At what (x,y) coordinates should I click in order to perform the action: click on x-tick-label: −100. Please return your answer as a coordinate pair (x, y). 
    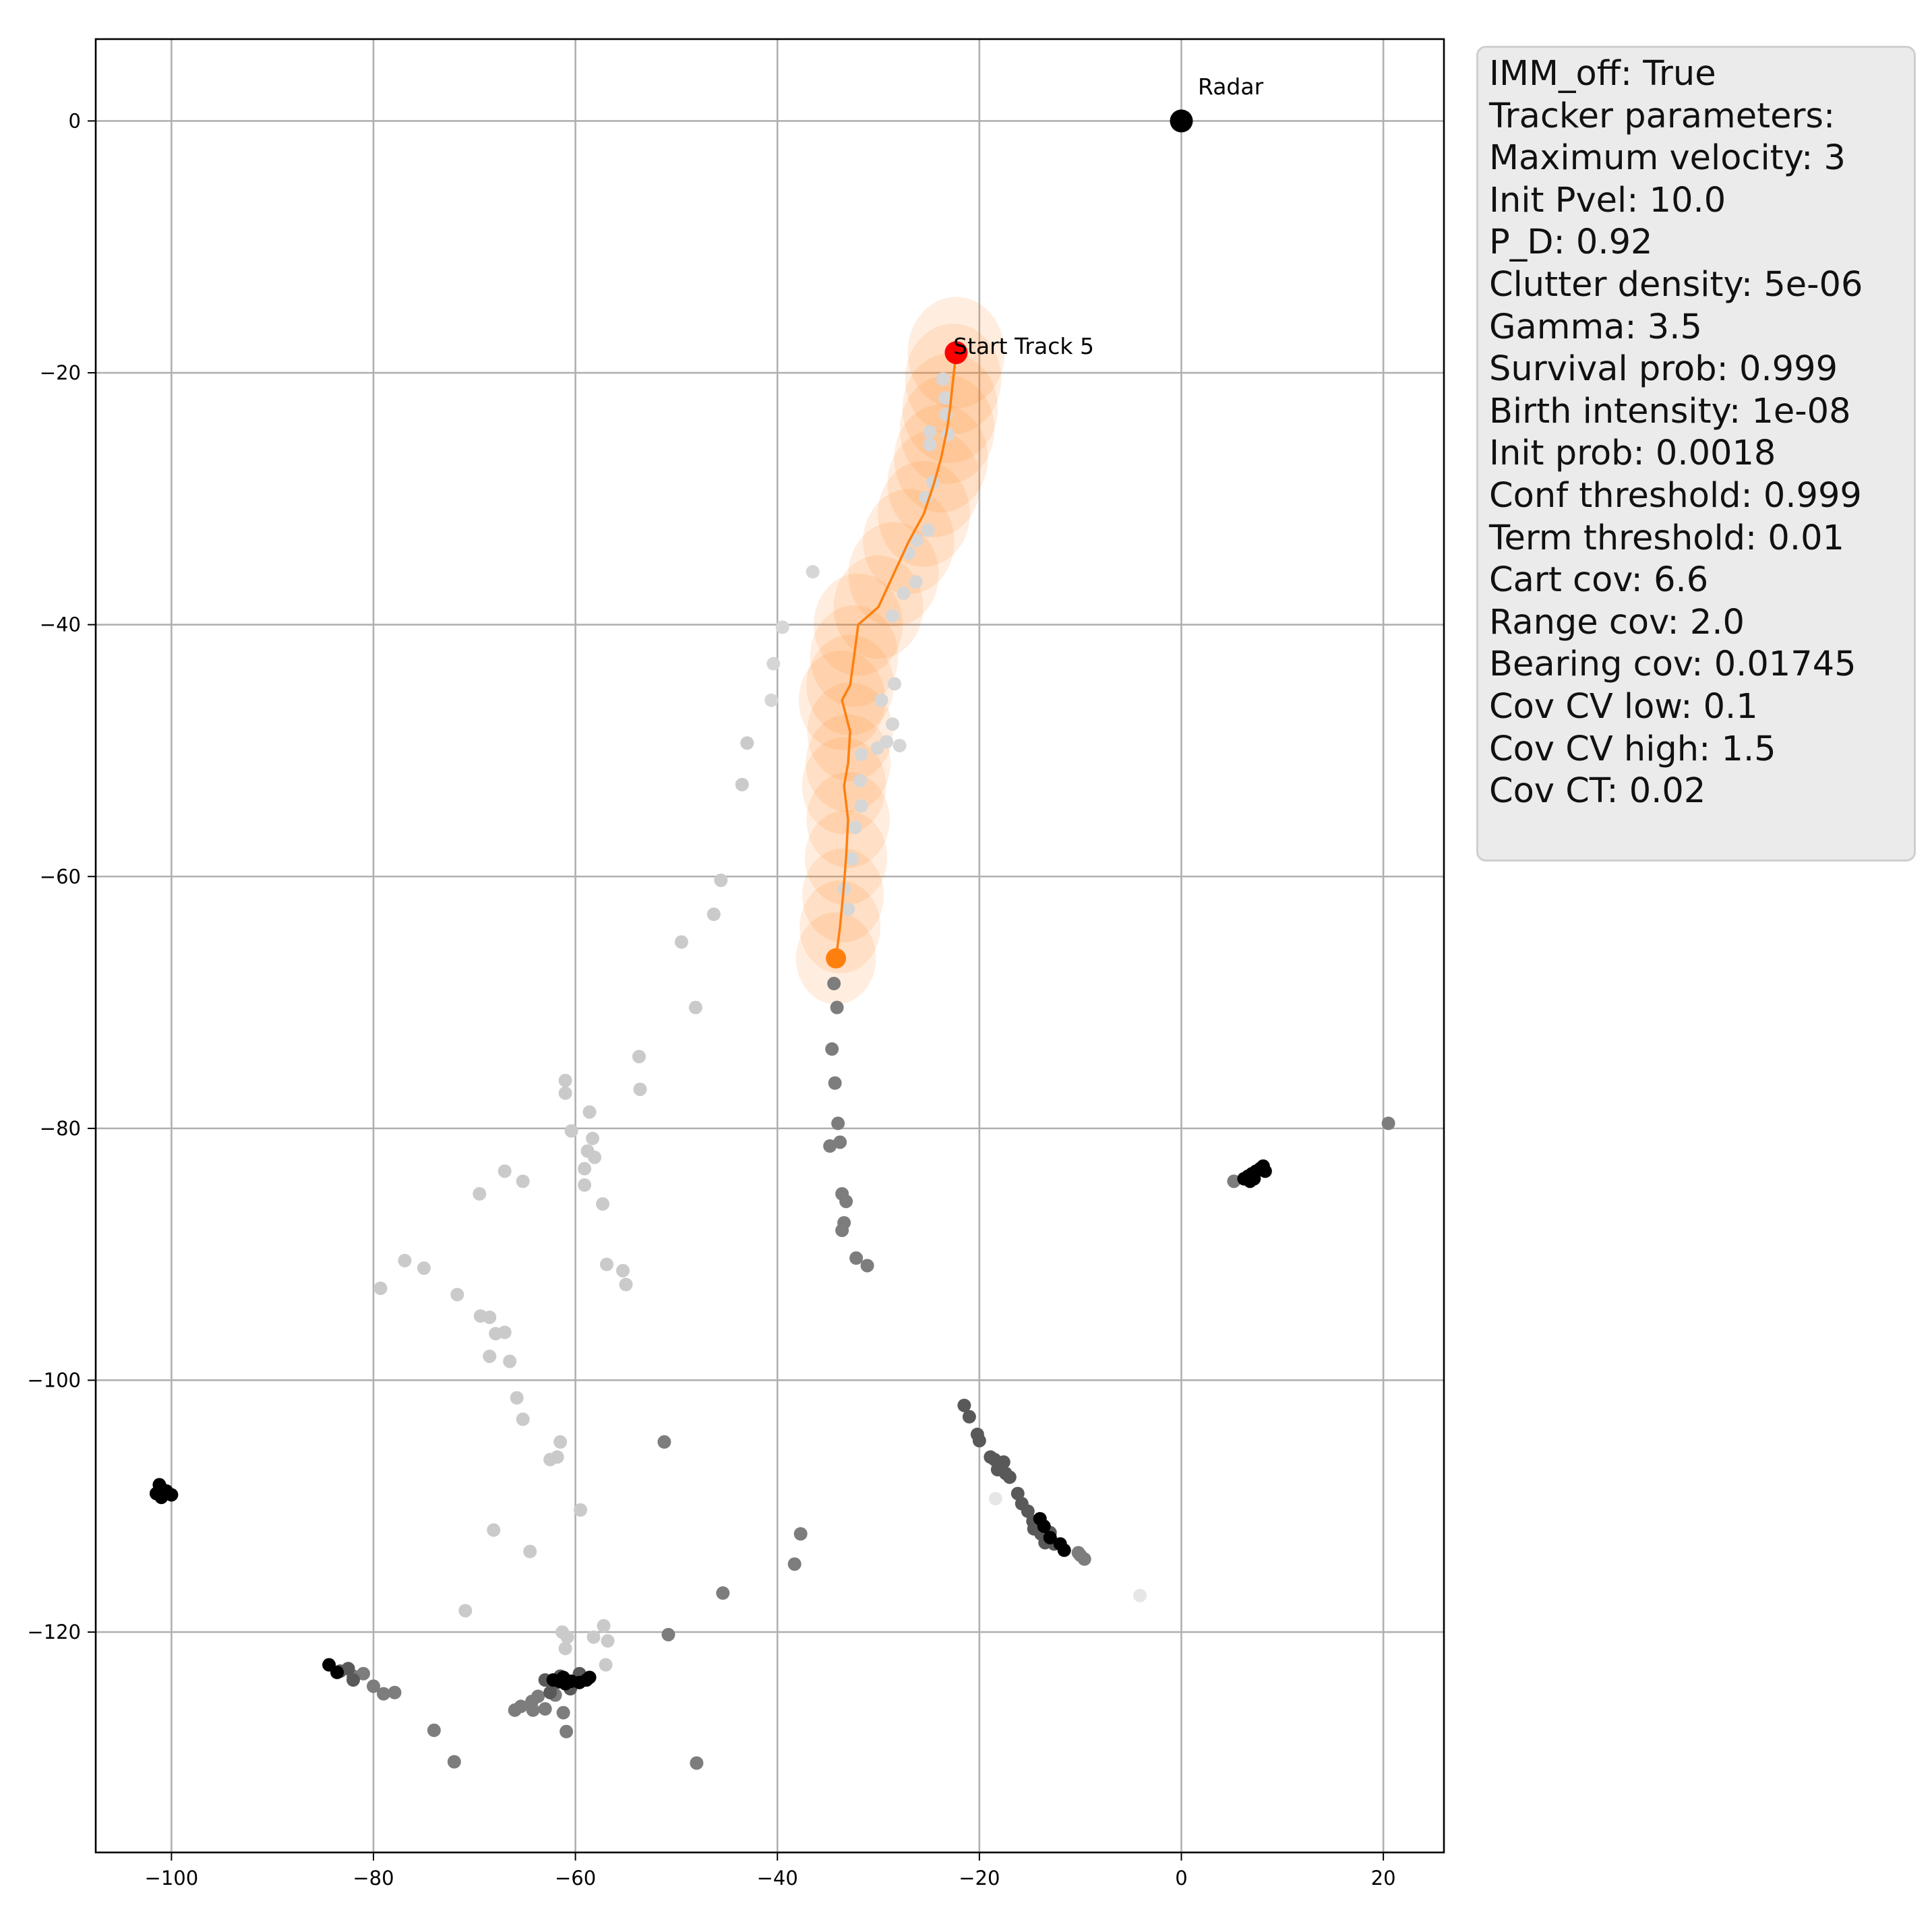
    Looking at the image, I should click on (172, 1878).